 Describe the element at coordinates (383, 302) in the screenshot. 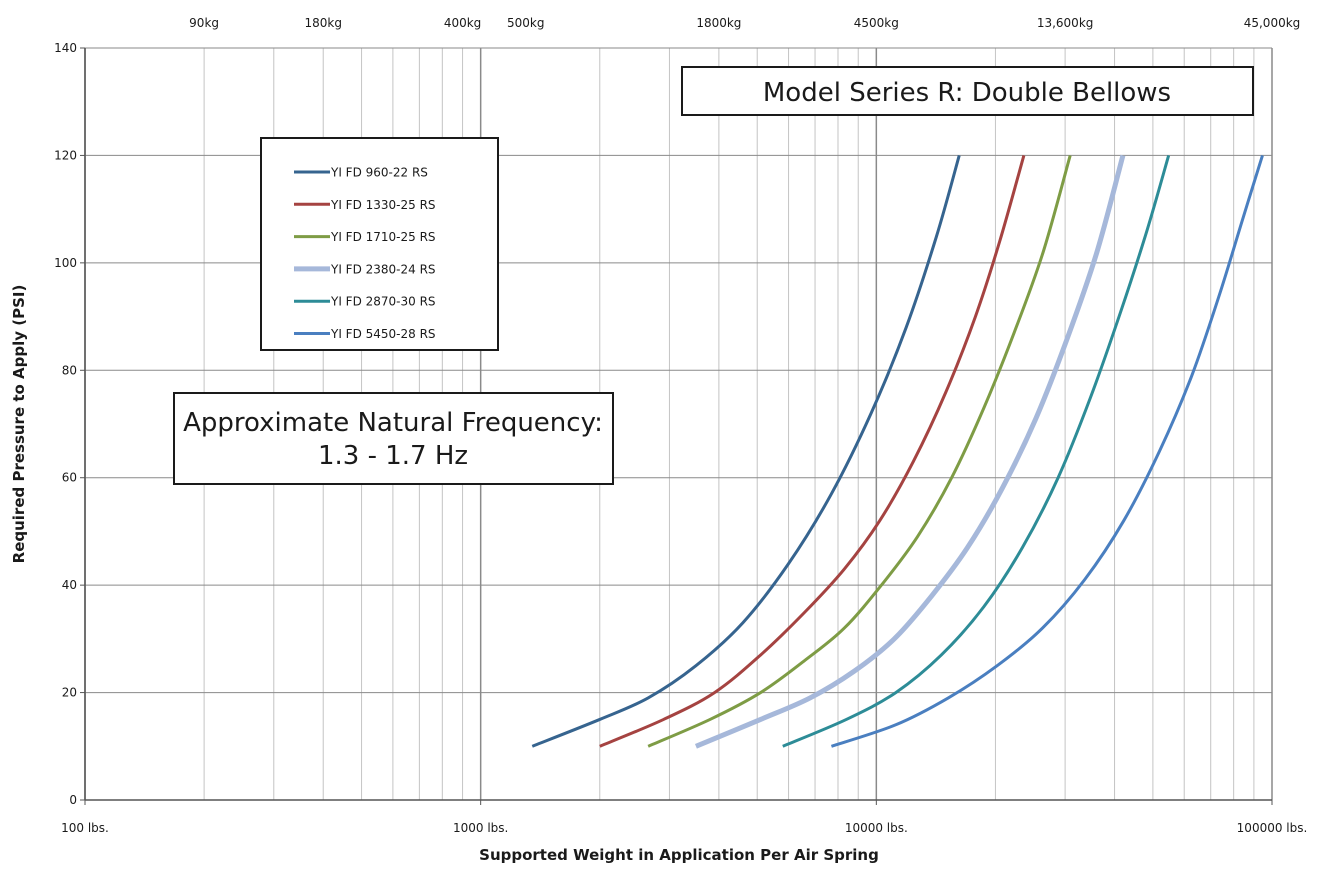

I see `legend-label: YI FD 2870-30 RS` at that location.